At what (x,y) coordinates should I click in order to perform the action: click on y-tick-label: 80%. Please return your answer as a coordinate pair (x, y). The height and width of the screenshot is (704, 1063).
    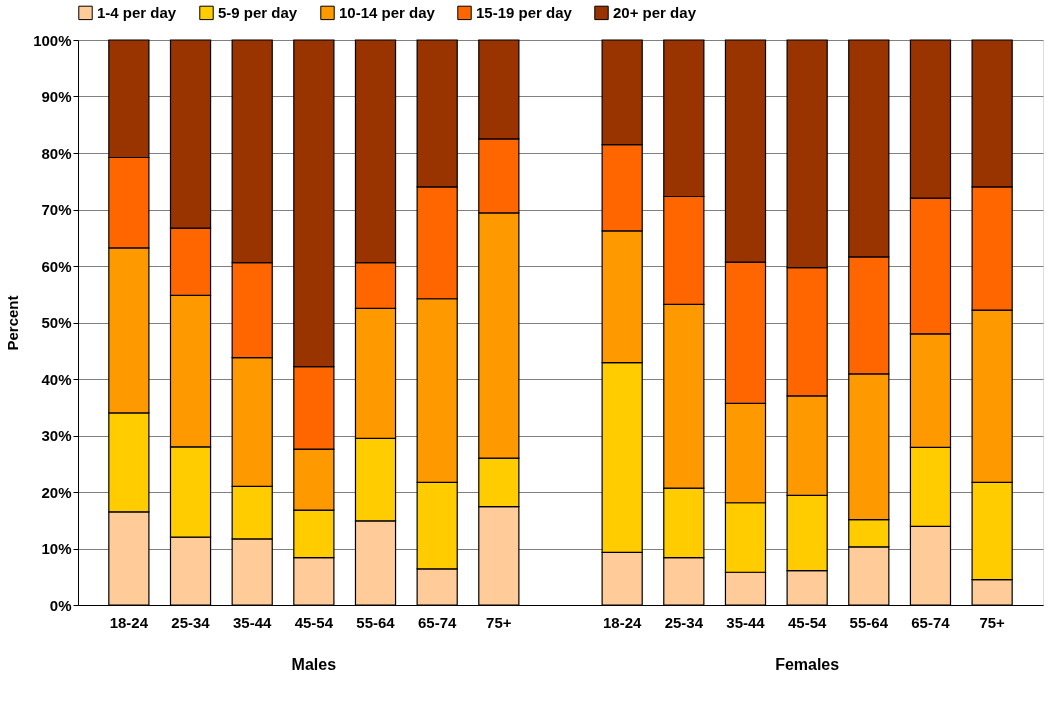
    Looking at the image, I should click on (56, 153).